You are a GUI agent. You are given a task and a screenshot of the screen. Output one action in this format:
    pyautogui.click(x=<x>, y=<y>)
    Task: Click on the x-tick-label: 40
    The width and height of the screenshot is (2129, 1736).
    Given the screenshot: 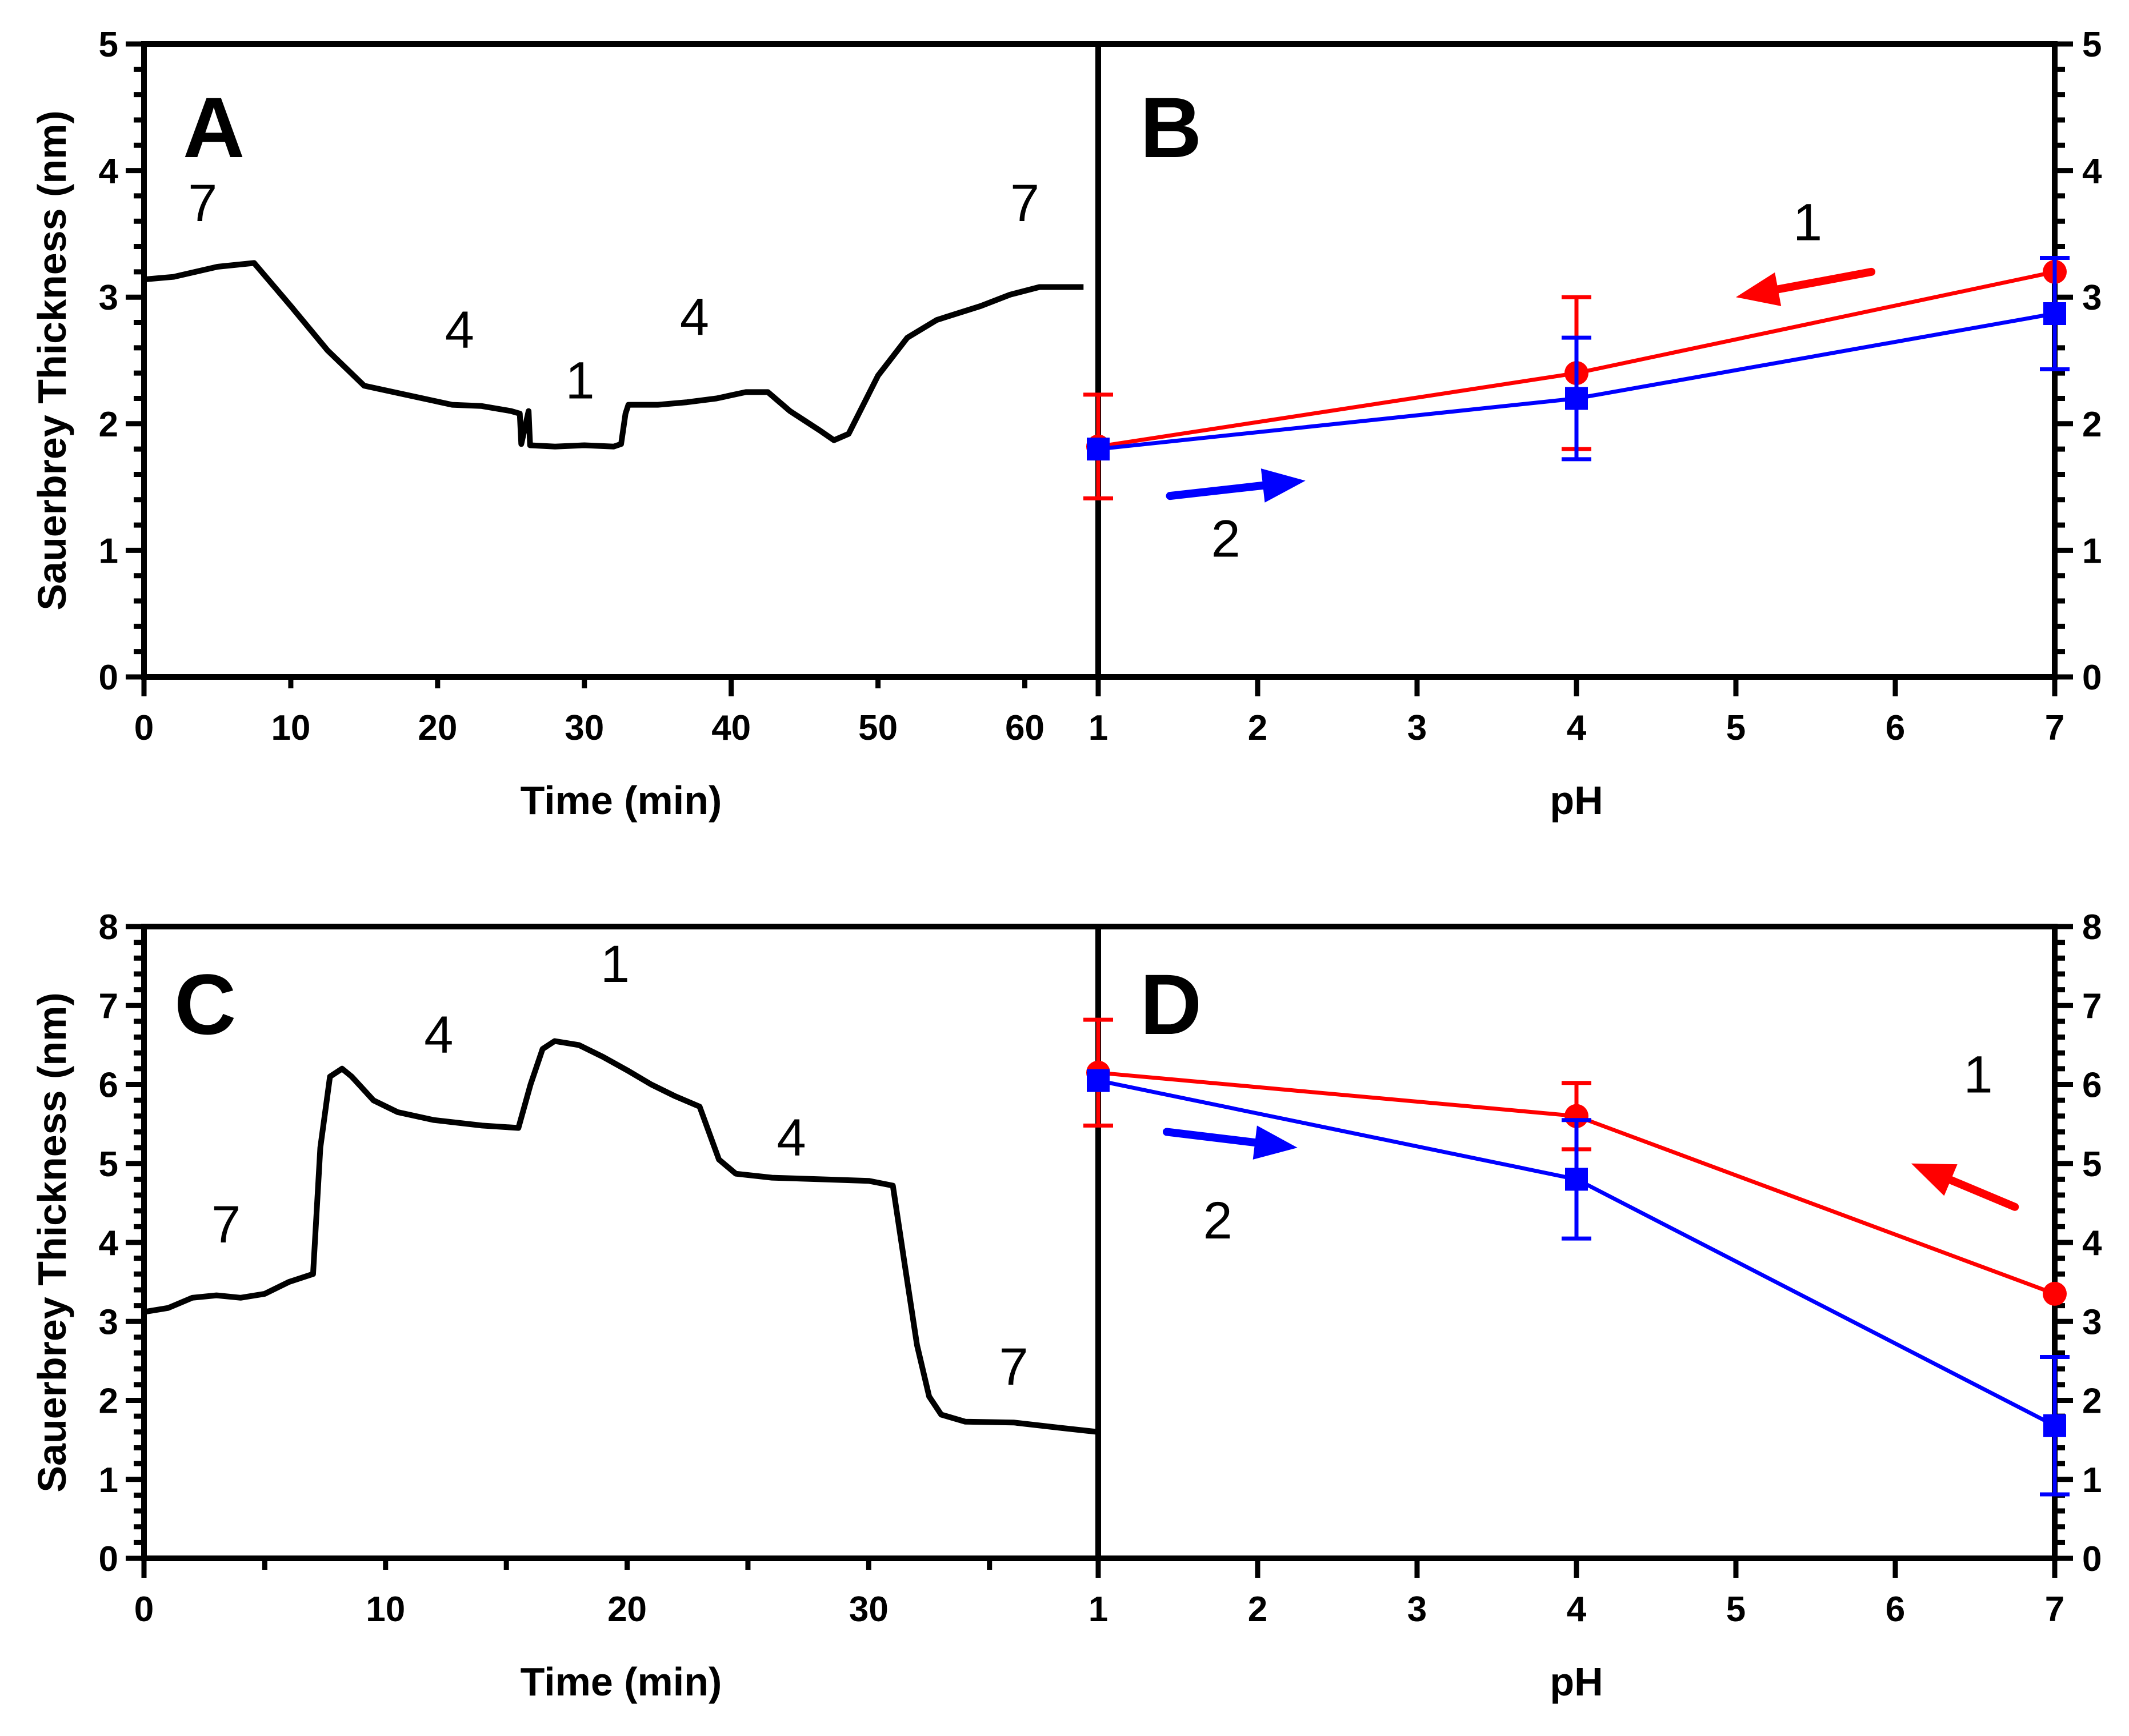 What is the action you would take?
    pyautogui.click(x=731, y=728)
    